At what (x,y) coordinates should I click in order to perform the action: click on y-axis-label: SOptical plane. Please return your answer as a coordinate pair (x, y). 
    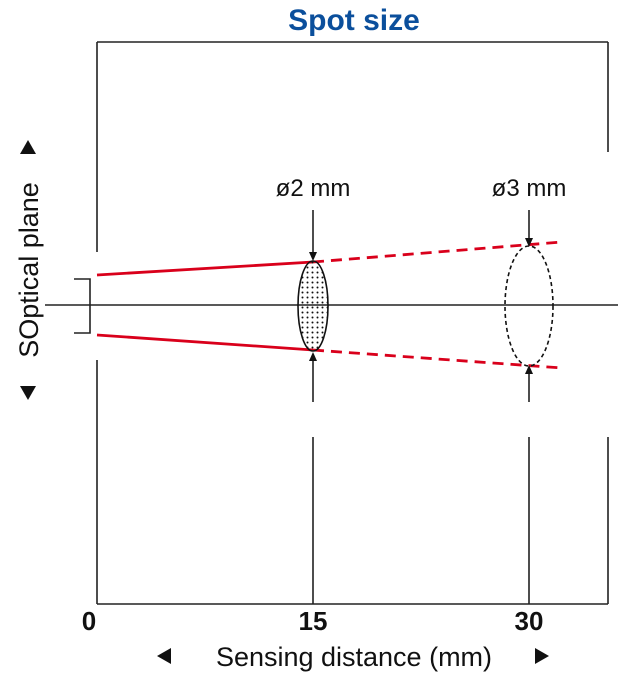
    Looking at the image, I should click on (29, 270).